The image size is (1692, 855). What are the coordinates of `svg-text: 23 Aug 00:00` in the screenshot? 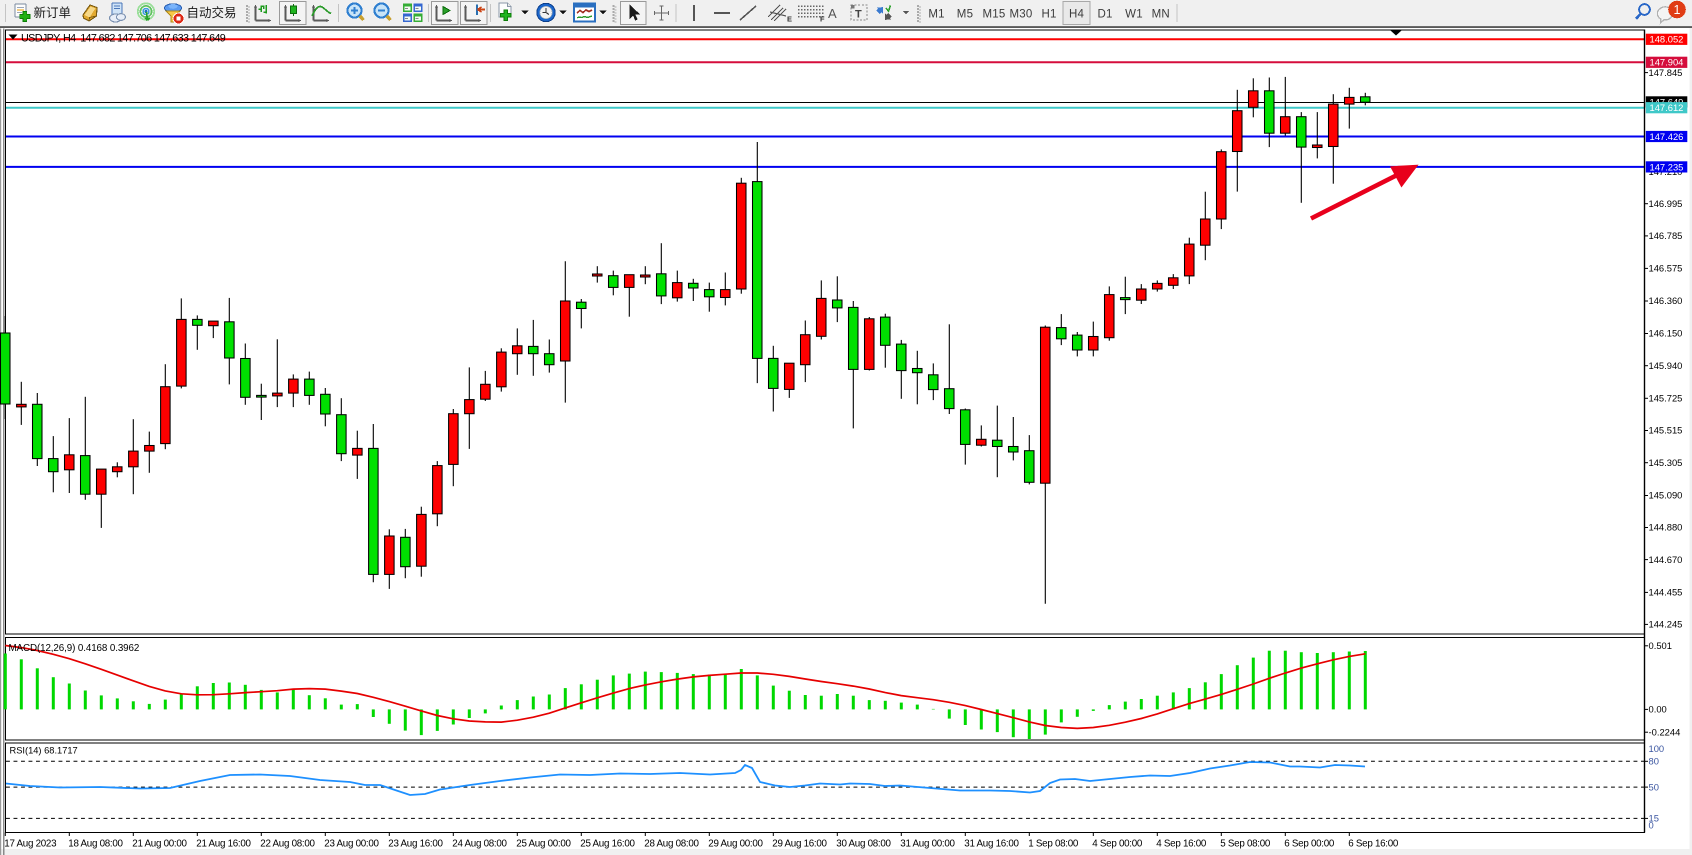 It's located at (351, 843).